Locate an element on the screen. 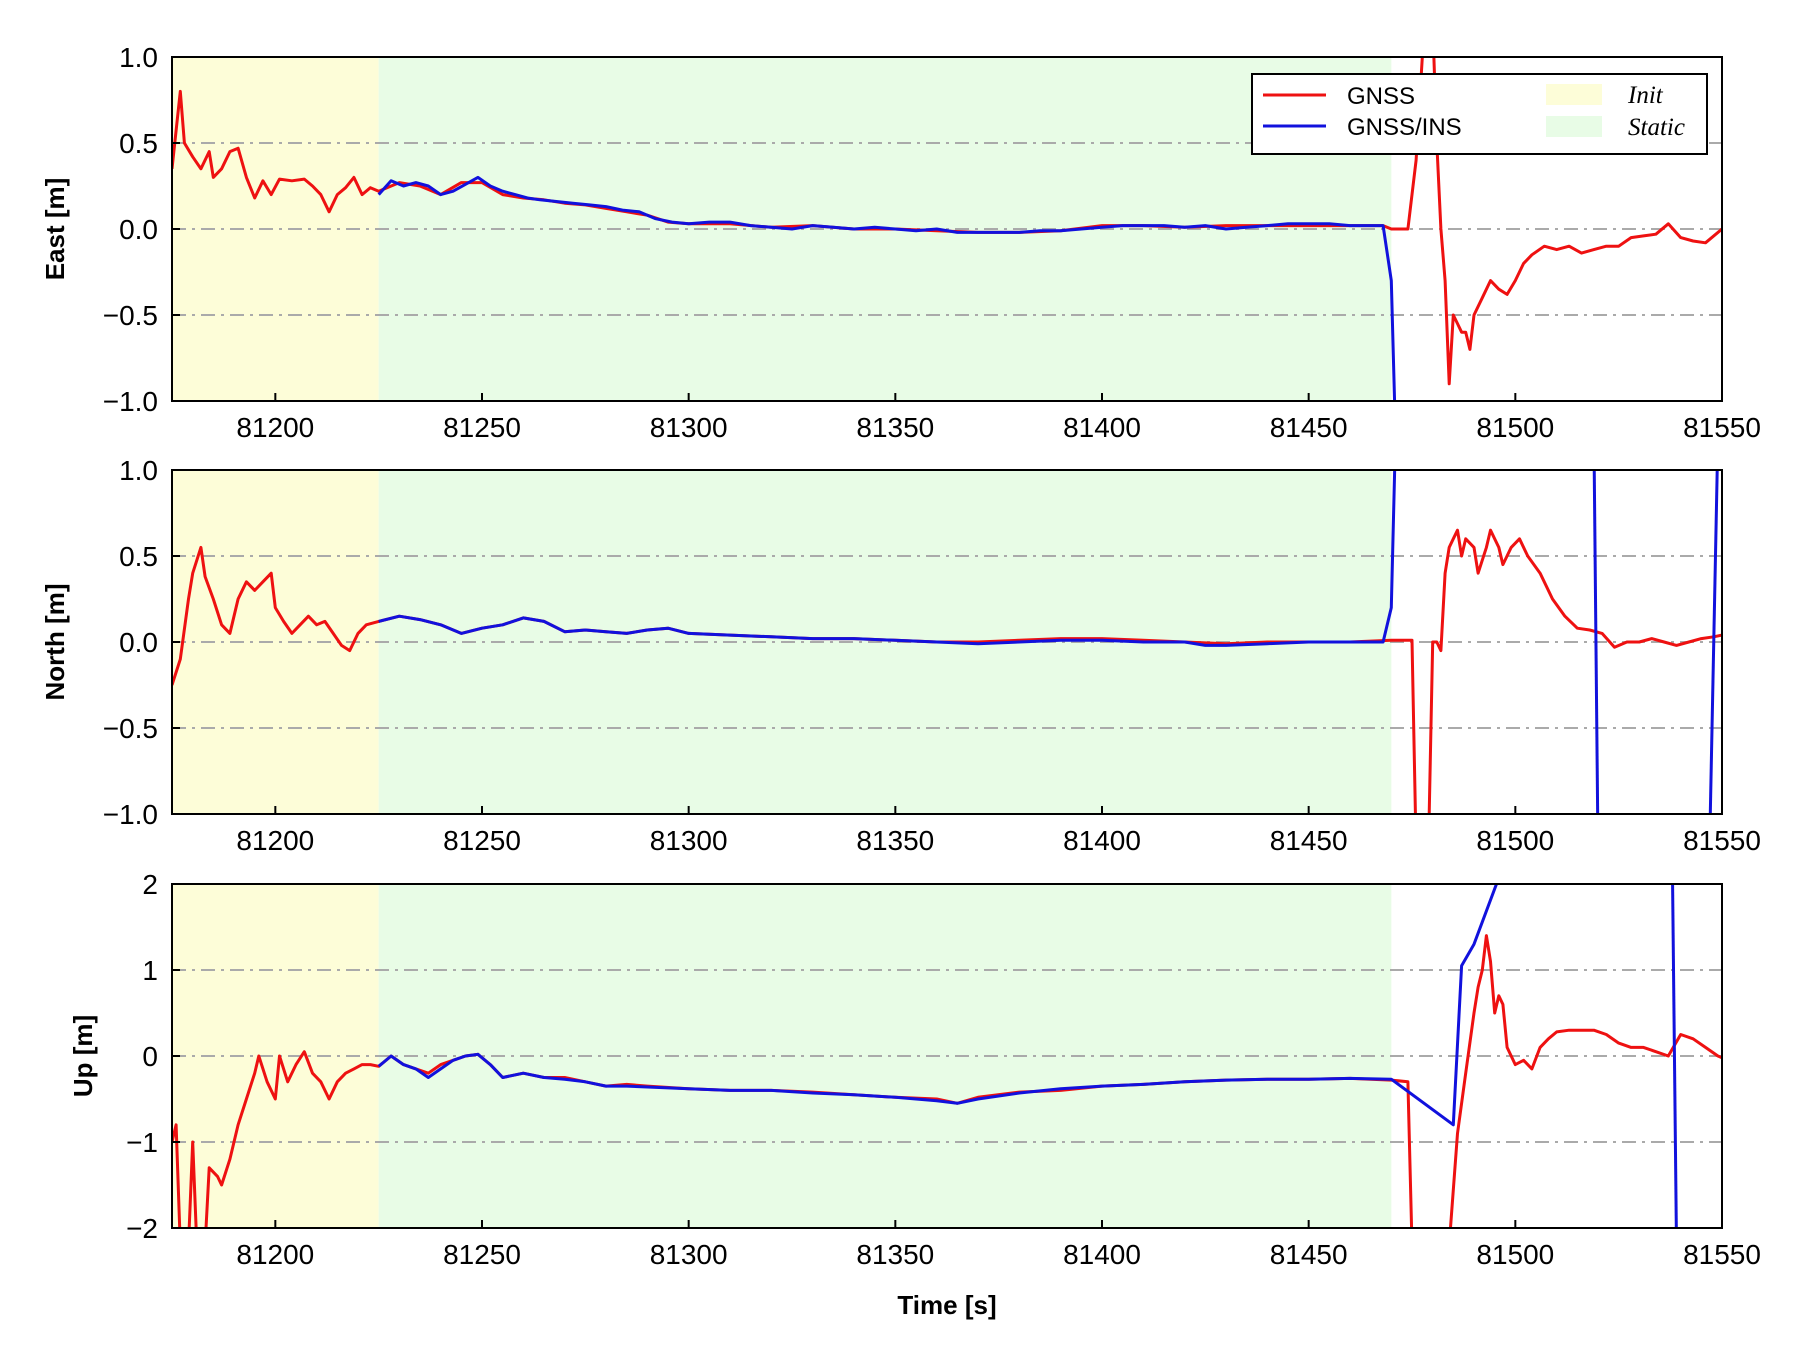 This screenshot has height=1350, width=1800. up-x-ticks: 81200 81250 81300 81350 81400 81450 81500 81550 is located at coordinates (998, 1245).